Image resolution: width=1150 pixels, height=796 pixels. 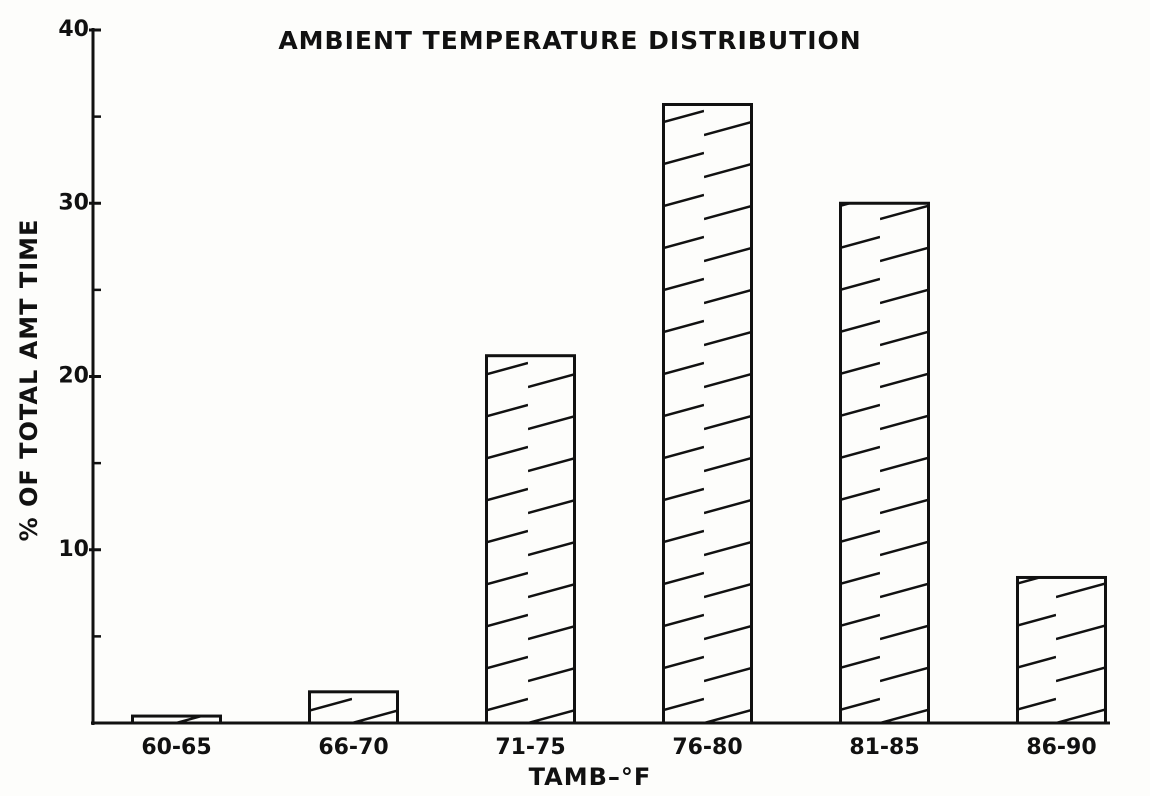 I want to click on y-tick-label: 40, so click(x=73, y=29).